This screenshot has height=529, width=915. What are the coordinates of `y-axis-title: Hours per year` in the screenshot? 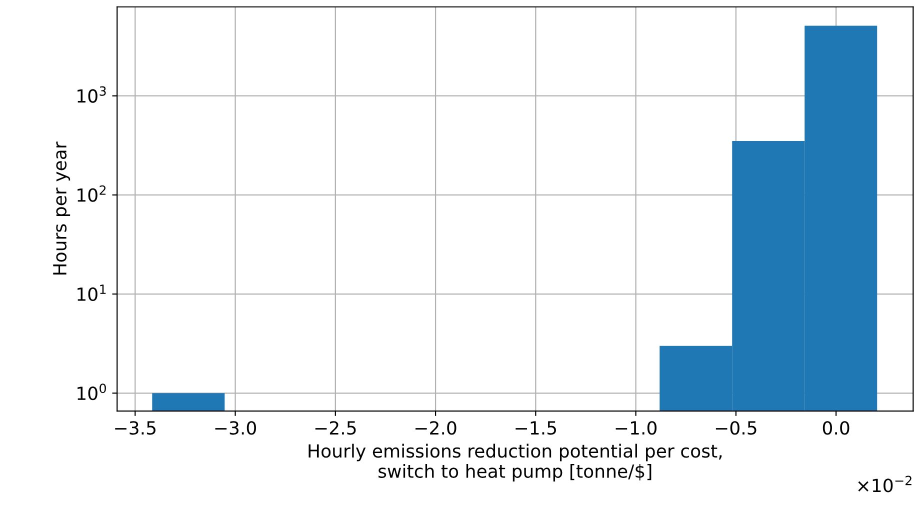 It's located at (61, 208).